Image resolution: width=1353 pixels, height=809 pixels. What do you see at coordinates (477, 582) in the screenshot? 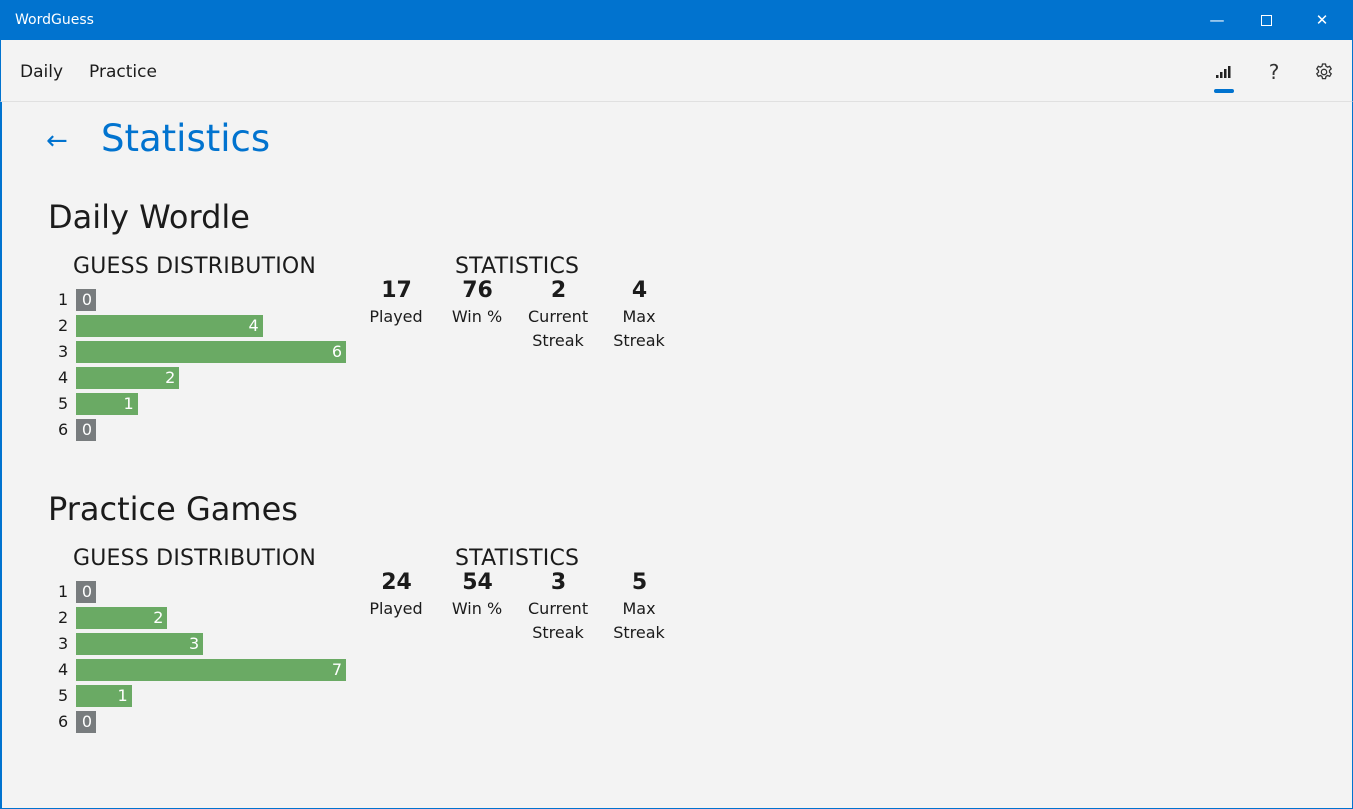
I see `stat-value: 54` at bounding box center [477, 582].